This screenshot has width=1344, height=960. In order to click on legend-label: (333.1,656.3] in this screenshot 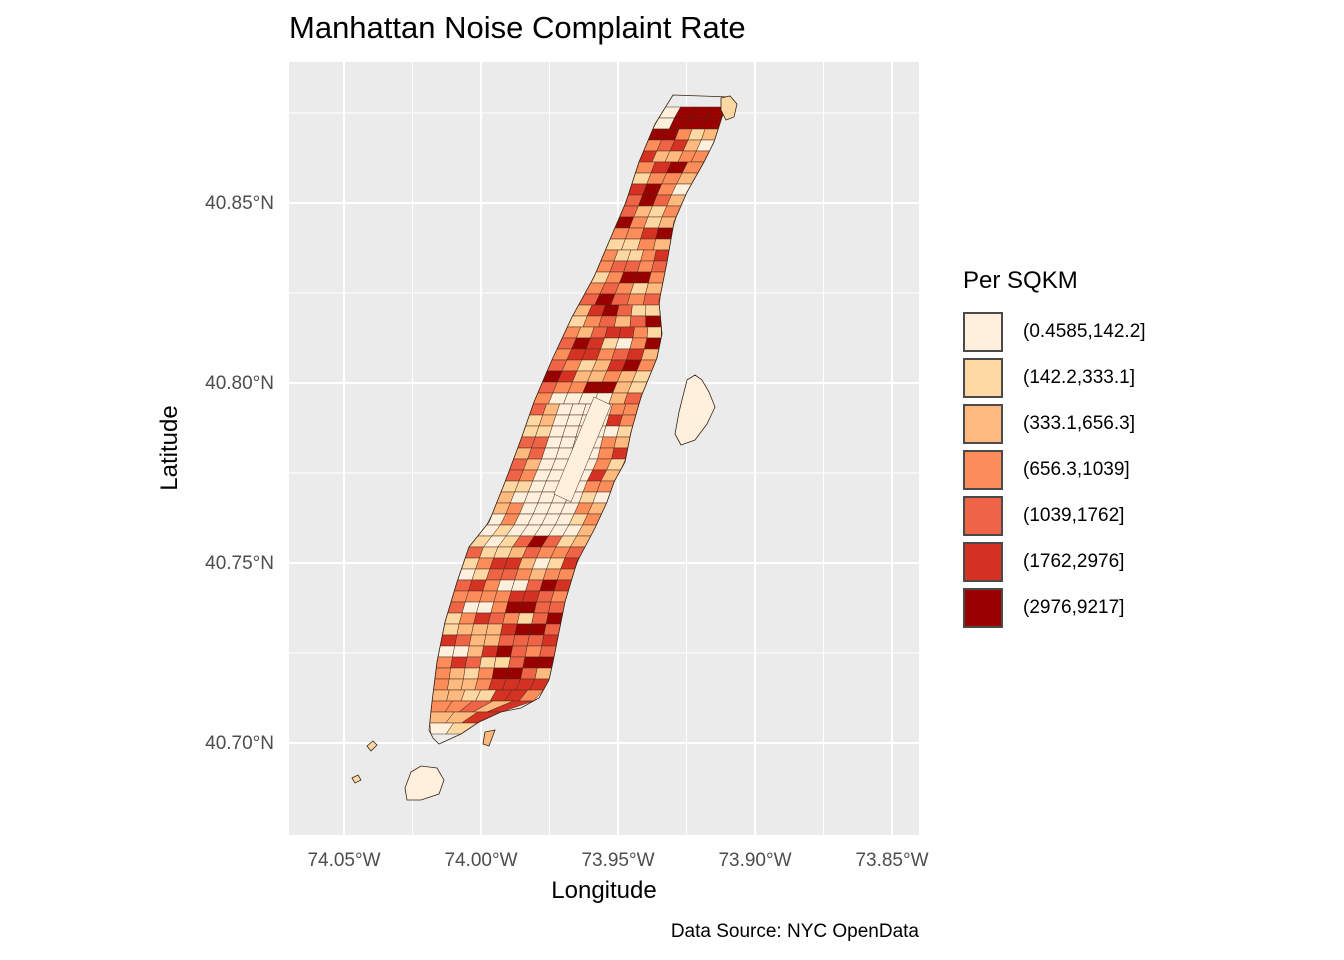, I will do `click(1079, 423)`.